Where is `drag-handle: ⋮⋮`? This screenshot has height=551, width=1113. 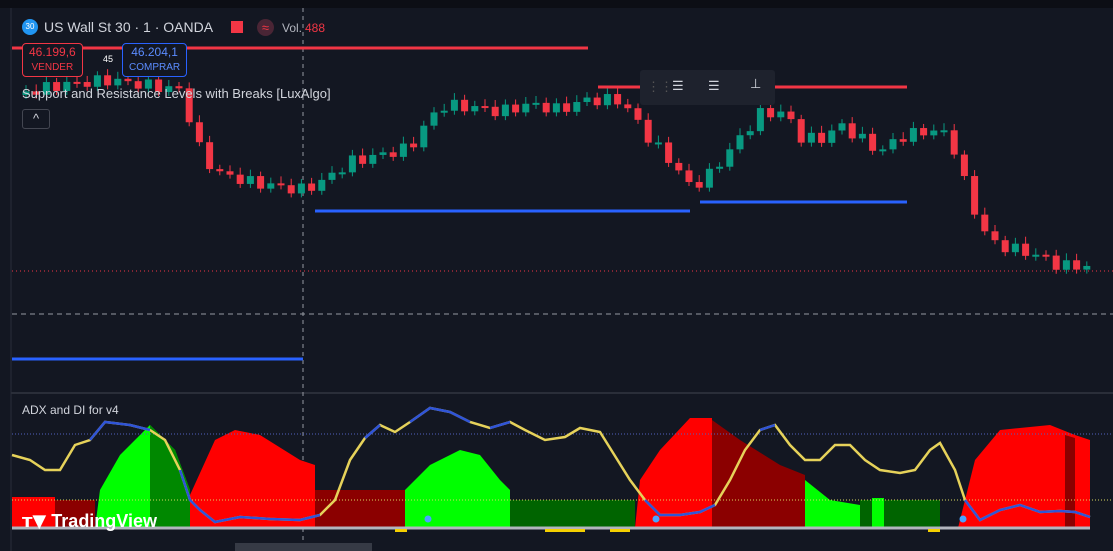 drag-handle: ⋮⋮ is located at coordinates (660, 86).